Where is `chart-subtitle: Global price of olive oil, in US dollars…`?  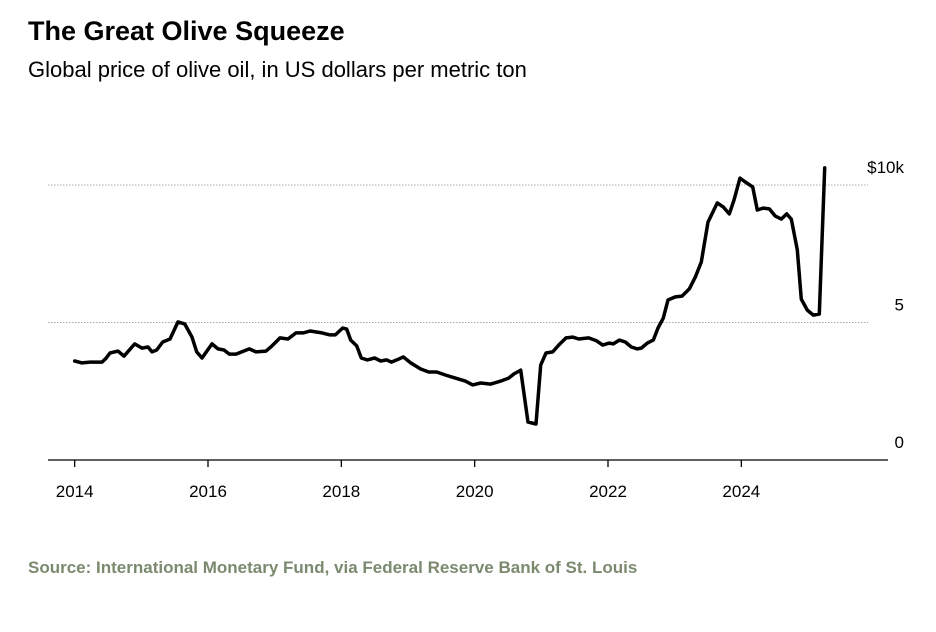
chart-subtitle: Global price of olive oil, in US dollars… is located at coordinates (277, 69).